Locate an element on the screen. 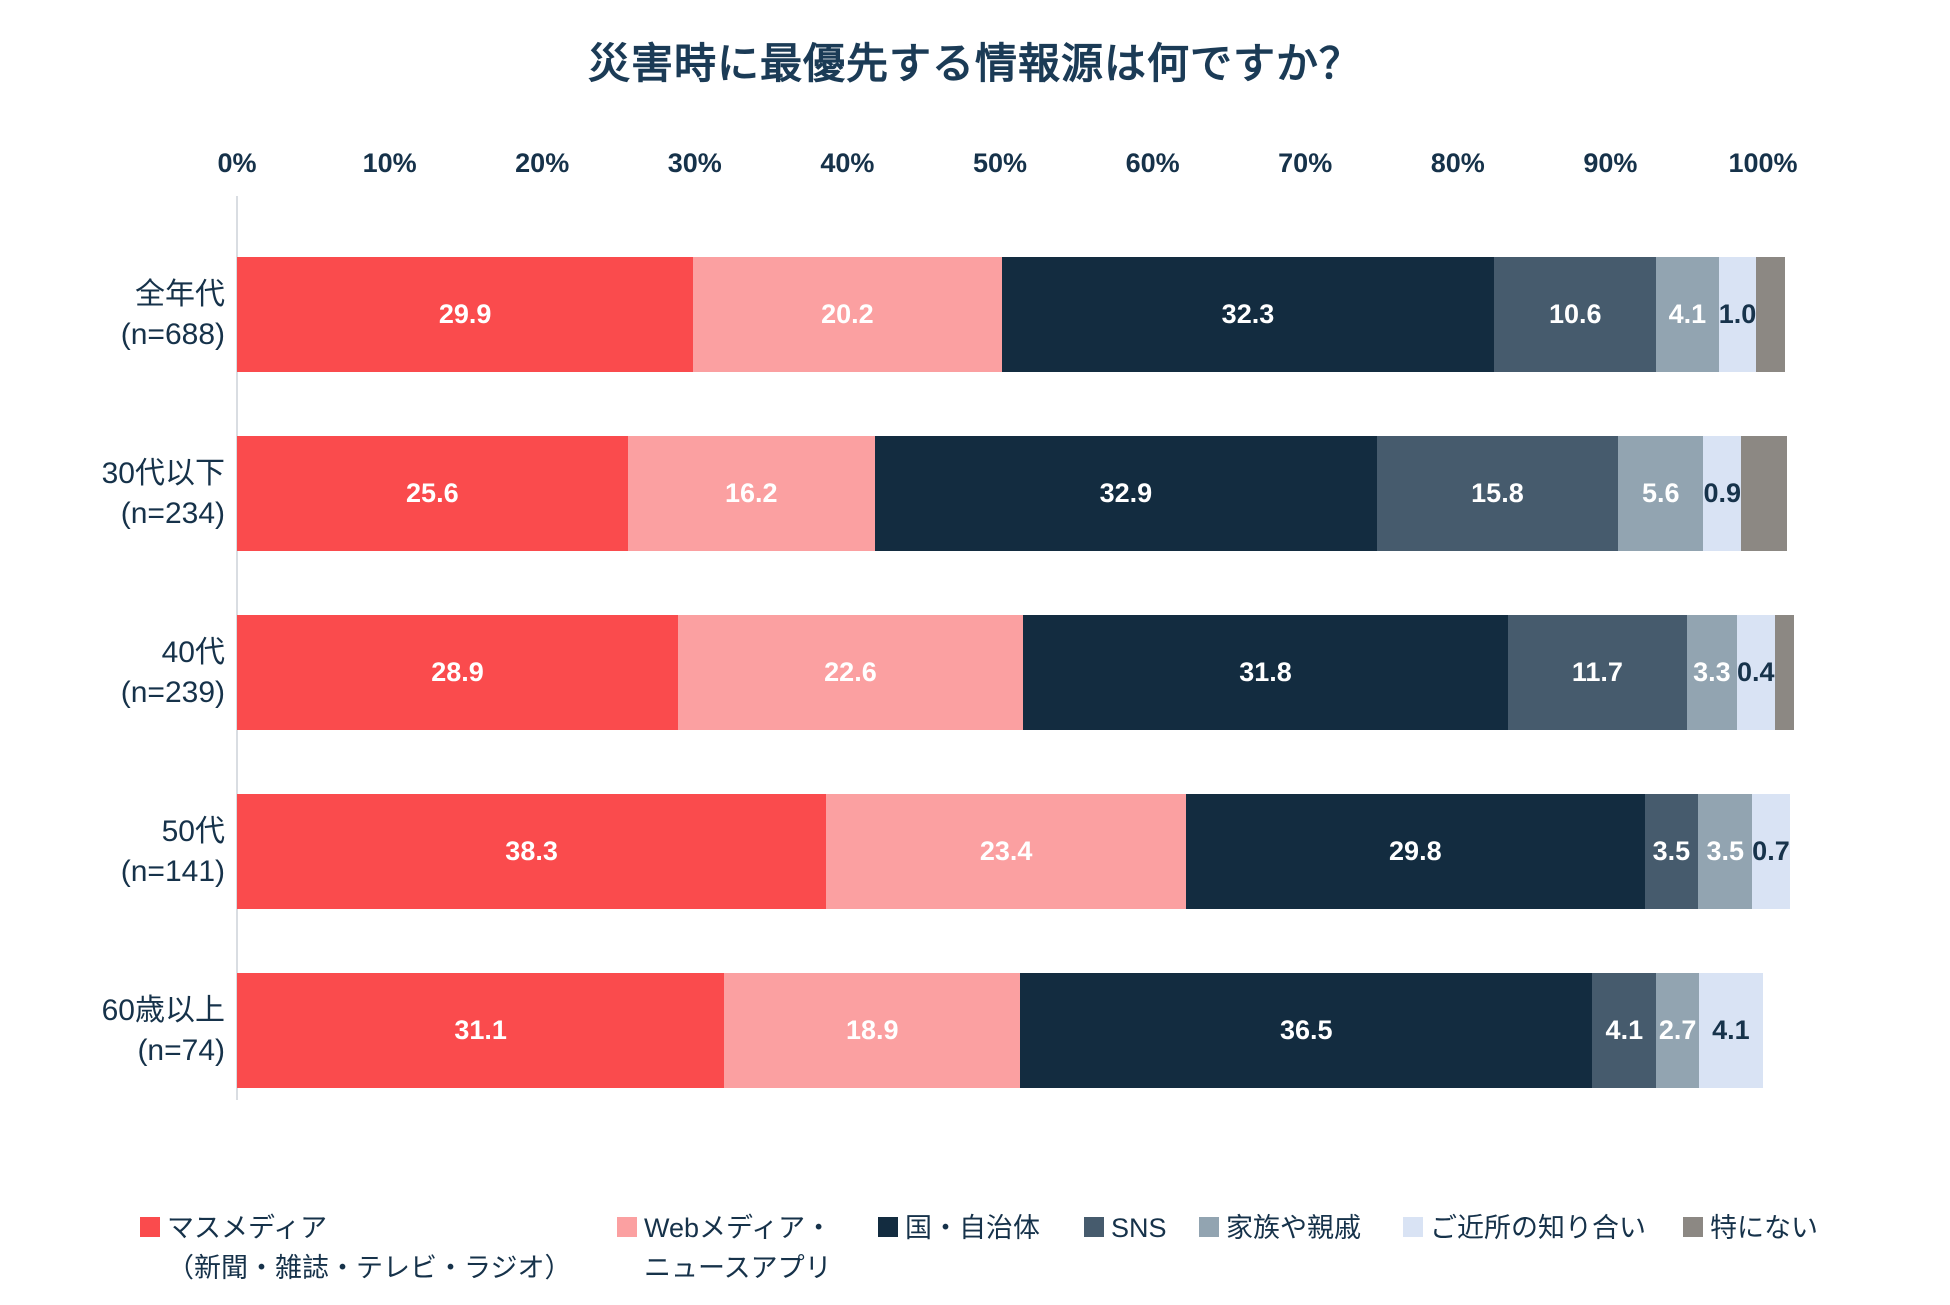 This screenshot has height=1305, width=1950. legend-item-7: 特にない is located at coordinates (1750, 1228).